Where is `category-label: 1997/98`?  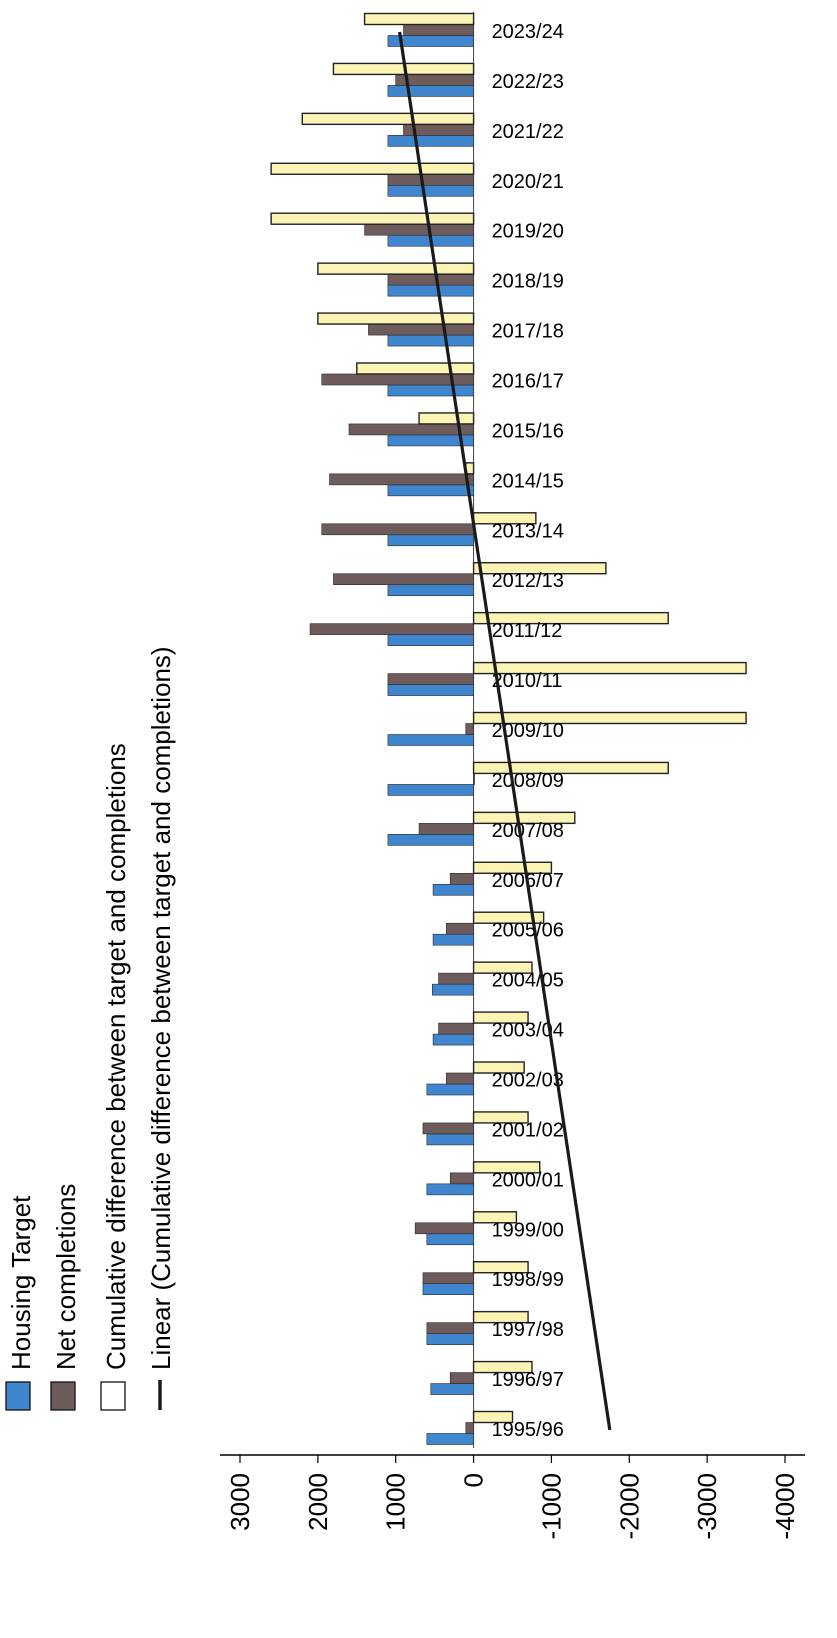 category-label: 1997/98 is located at coordinates (528, 1330).